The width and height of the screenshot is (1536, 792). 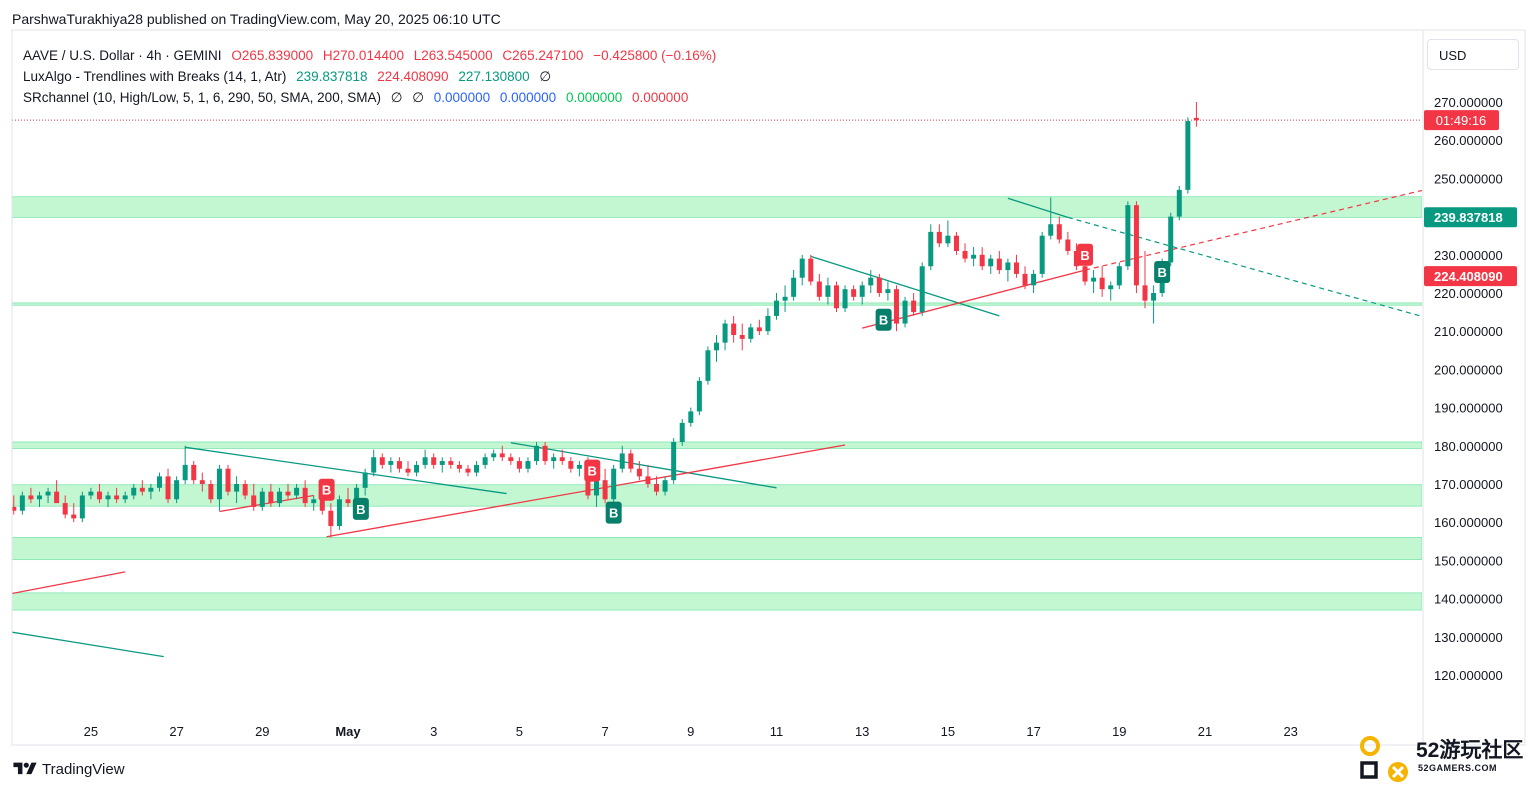 I want to click on date-axis-label: 19, so click(x=1119, y=731).